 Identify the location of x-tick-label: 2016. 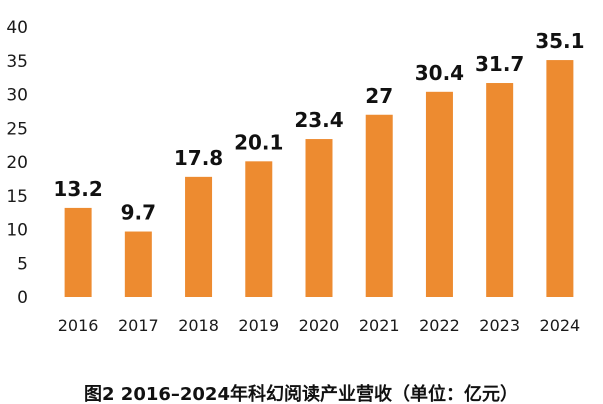
(78, 325).